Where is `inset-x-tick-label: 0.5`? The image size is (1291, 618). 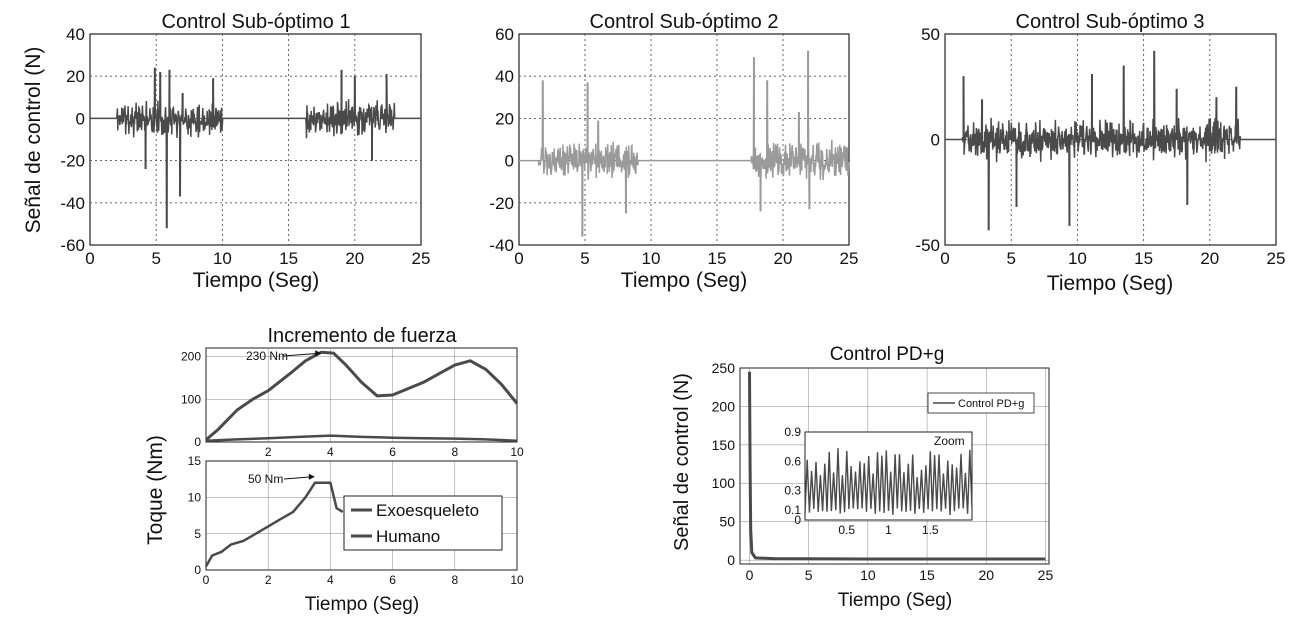 inset-x-tick-label: 0.5 is located at coordinates (846, 530).